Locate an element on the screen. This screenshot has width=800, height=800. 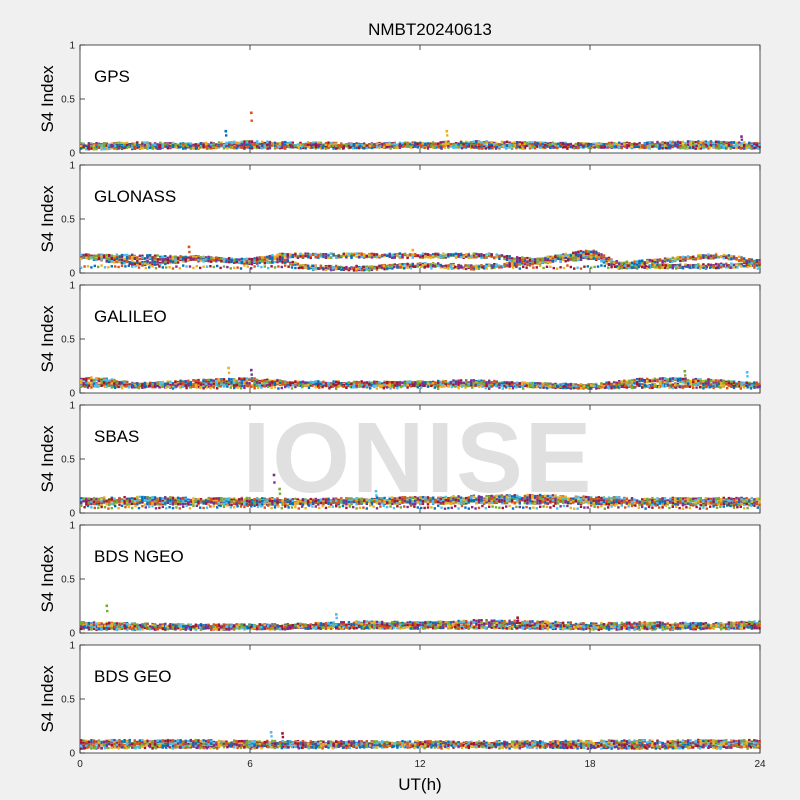
y-tick-label: 0 is located at coordinates (72, 274).